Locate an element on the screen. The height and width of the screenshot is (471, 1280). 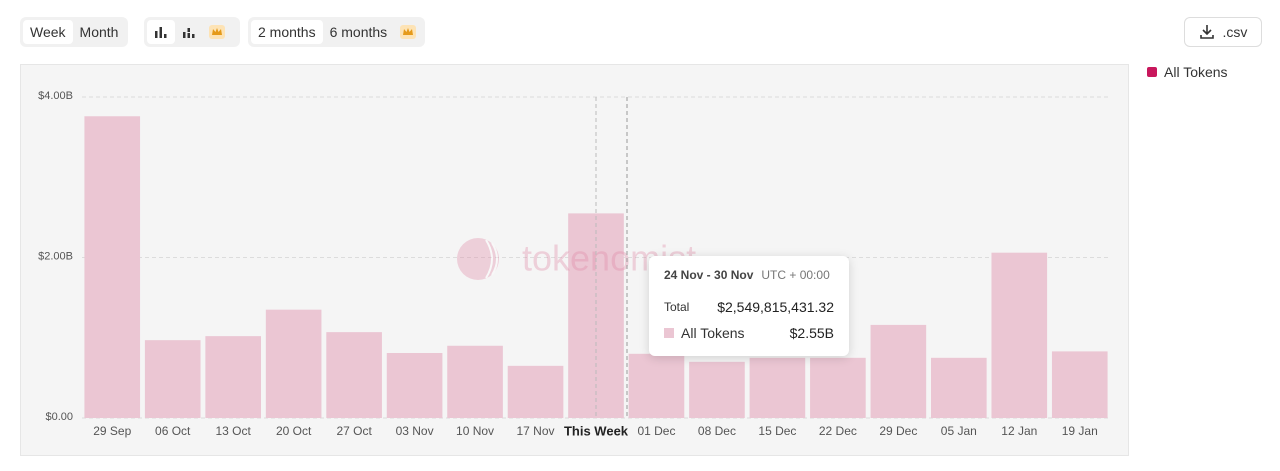
x-tick-label: 27 Oct is located at coordinates (354, 431).